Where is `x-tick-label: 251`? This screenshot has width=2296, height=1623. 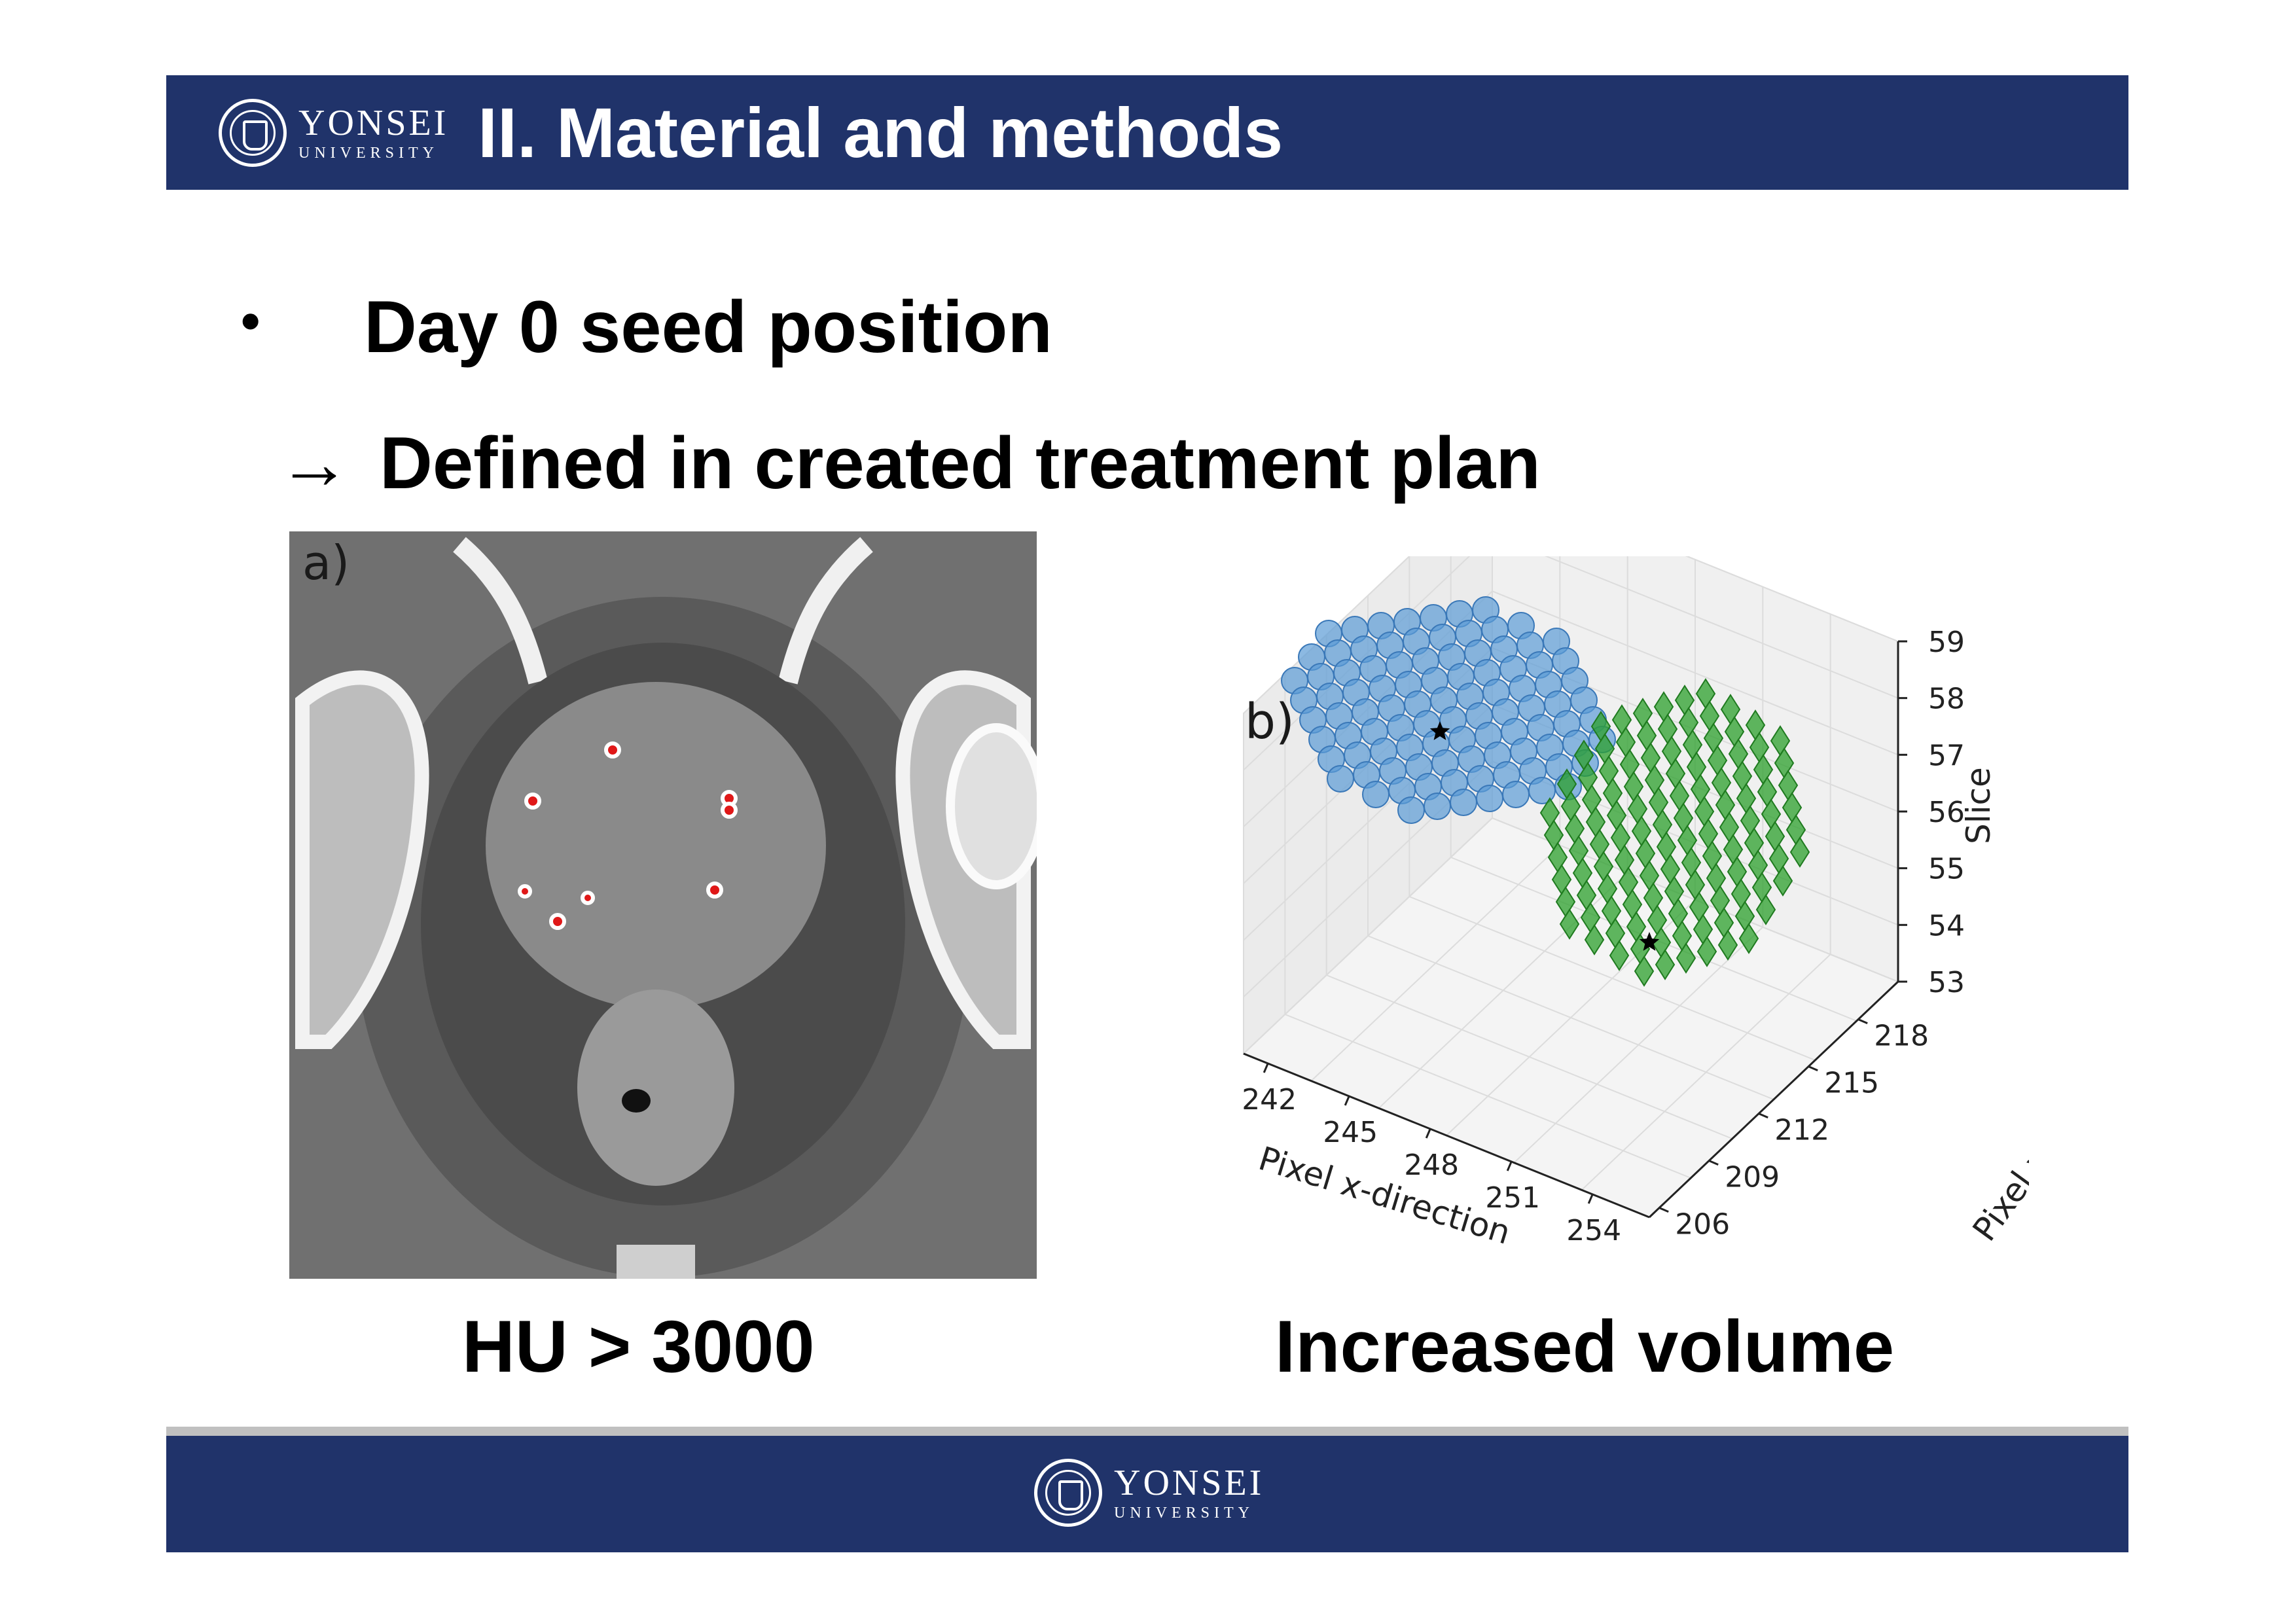
x-tick-label: 251 is located at coordinates (1512, 1198).